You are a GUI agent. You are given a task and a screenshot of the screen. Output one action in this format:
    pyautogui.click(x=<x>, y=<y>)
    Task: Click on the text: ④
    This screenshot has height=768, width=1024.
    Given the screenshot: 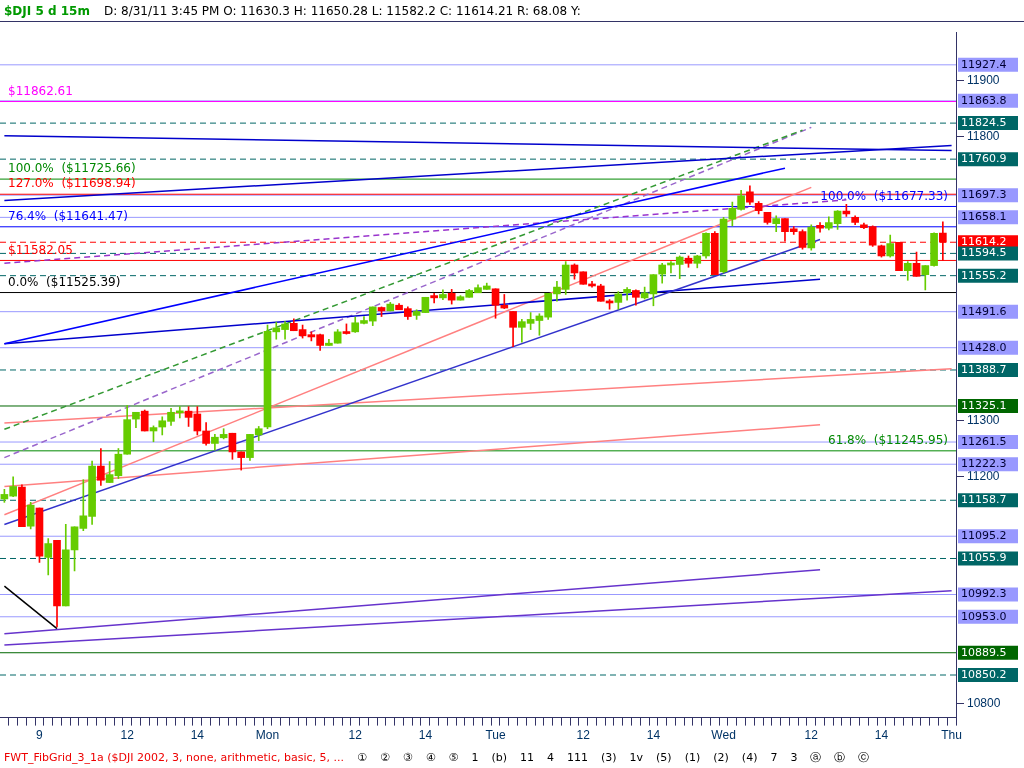 What is the action you would take?
    pyautogui.click(x=430, y=757)
    